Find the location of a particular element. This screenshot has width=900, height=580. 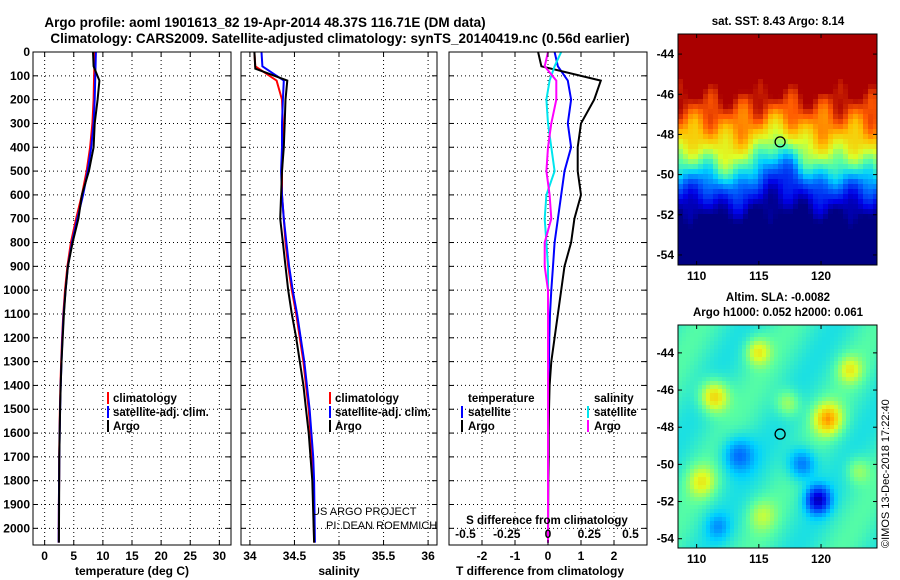

y-tick-label: 1200 is located at coordinates (16, 338).